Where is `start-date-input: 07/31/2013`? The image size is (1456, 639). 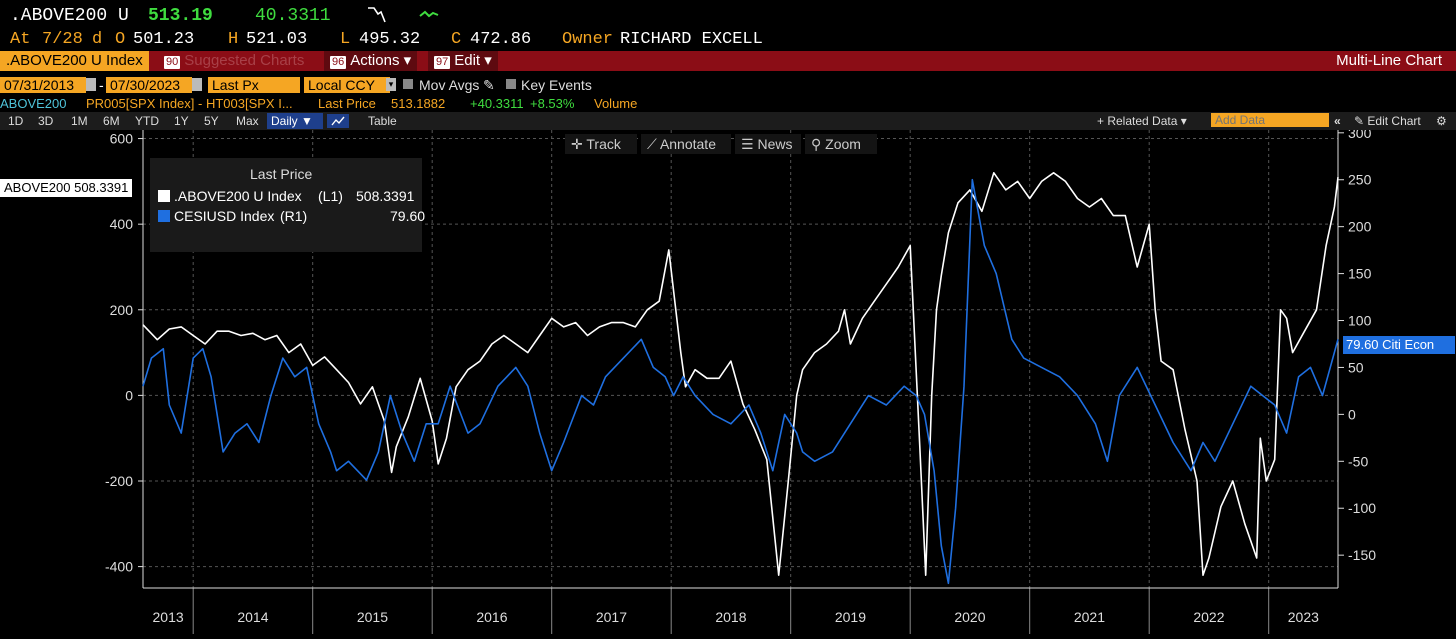 start-date-input: 07/31/2013 is located at coordinates (43, 85).